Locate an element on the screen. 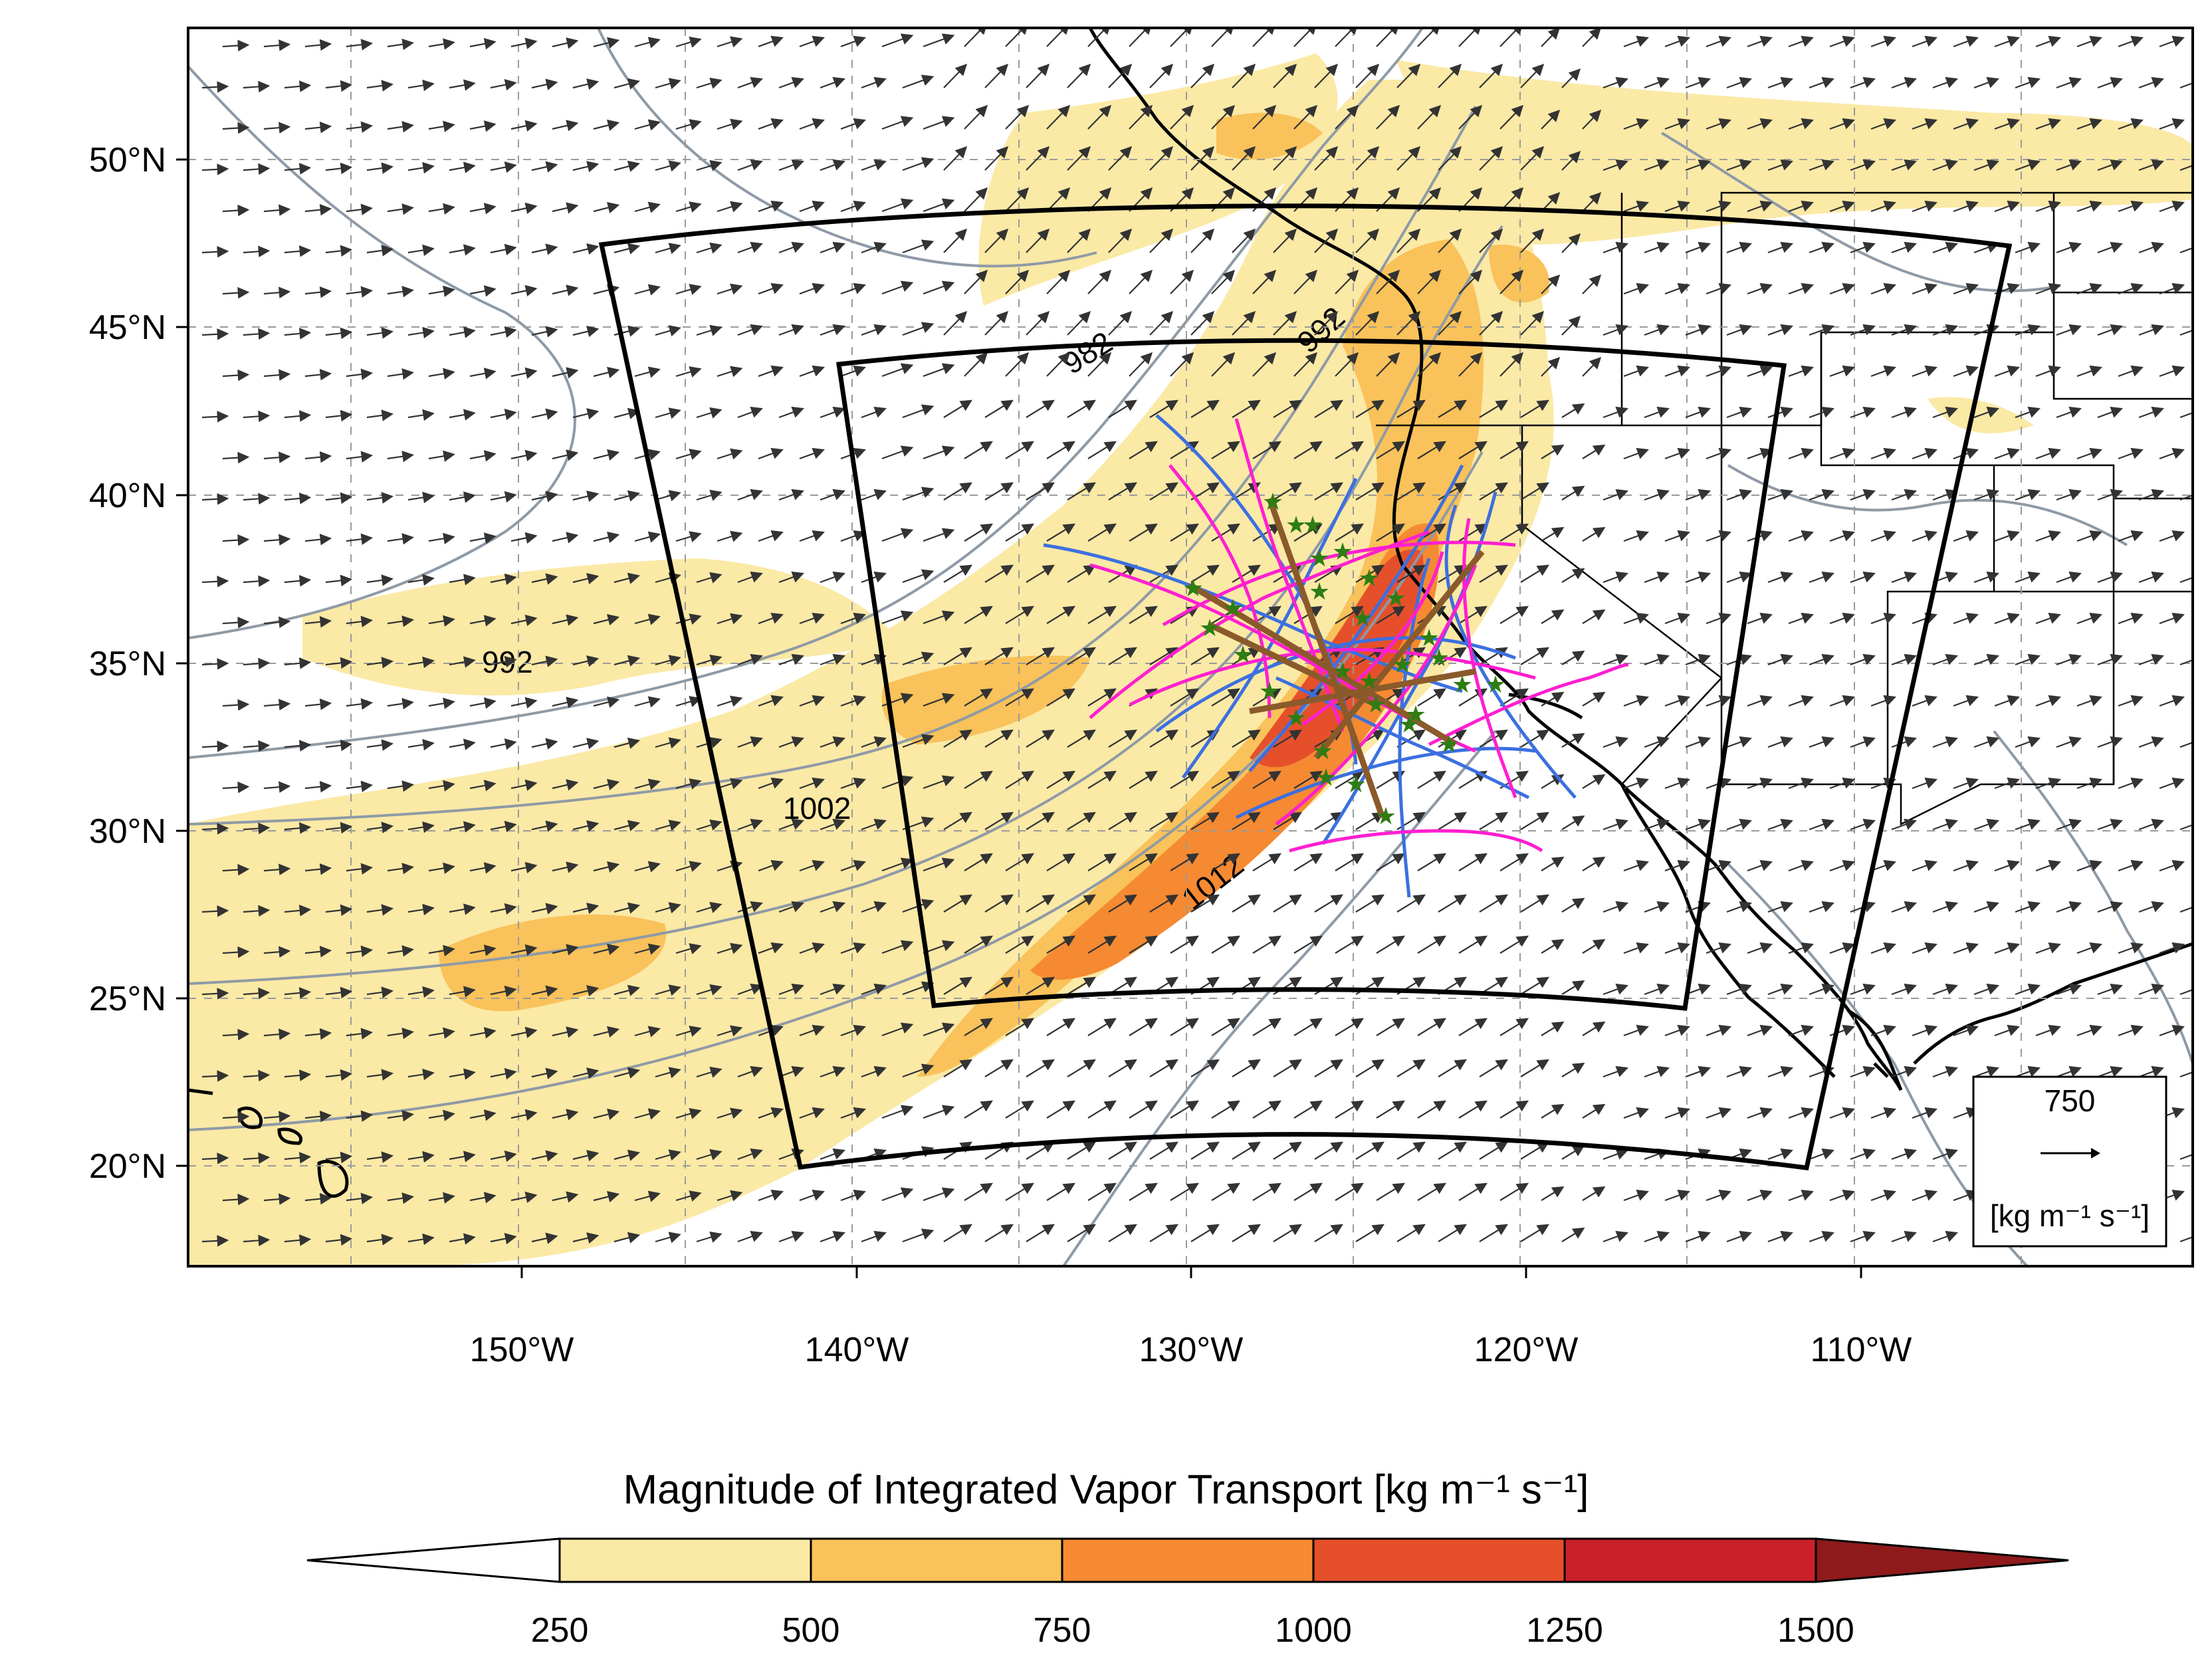 This screenshot has height=1663, width=2212. lat-tick-30: 30°N is located at coordinates (127, 831).